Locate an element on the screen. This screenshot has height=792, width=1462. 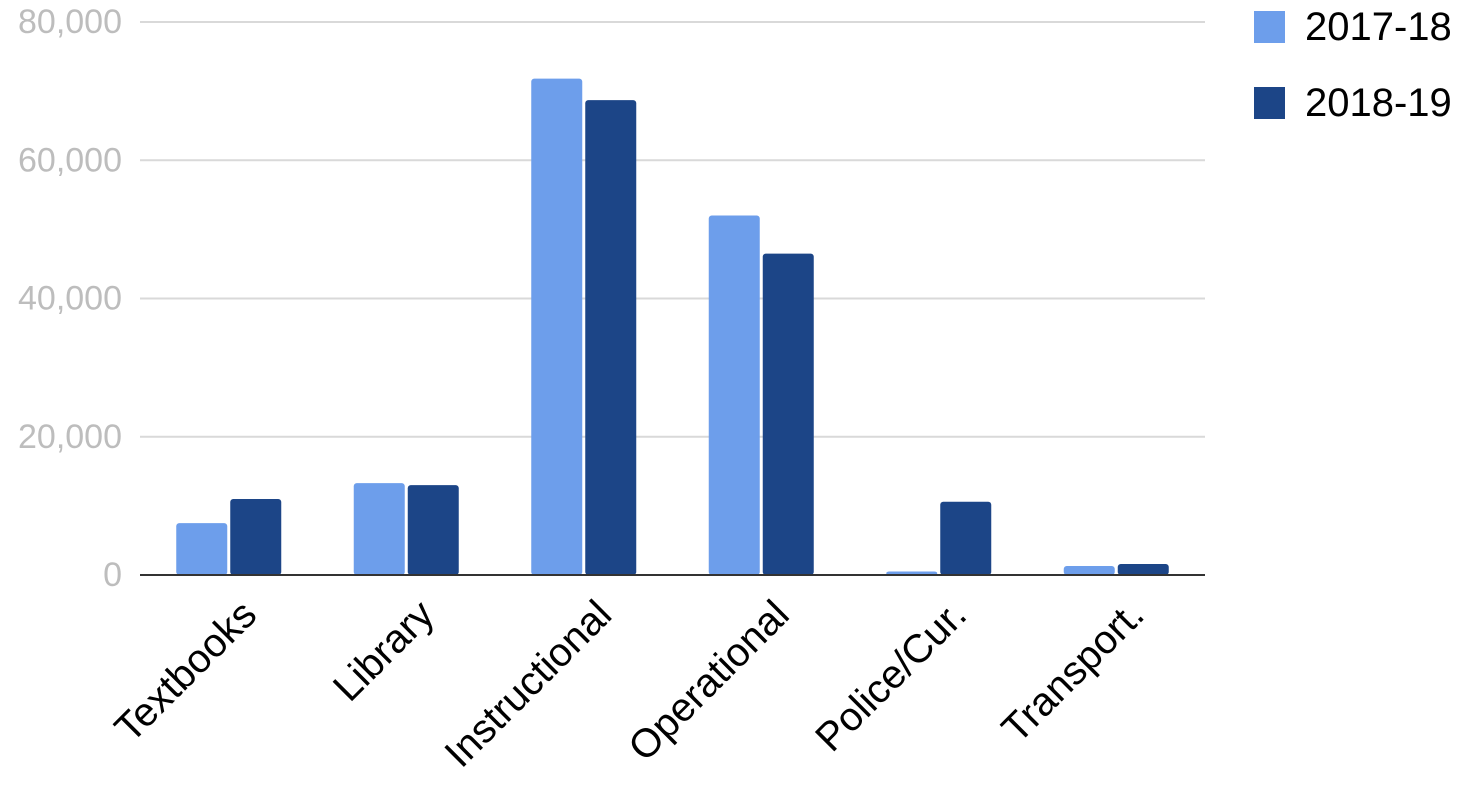
legend-label: 2017-18 is located at coordinates (1378, 27).